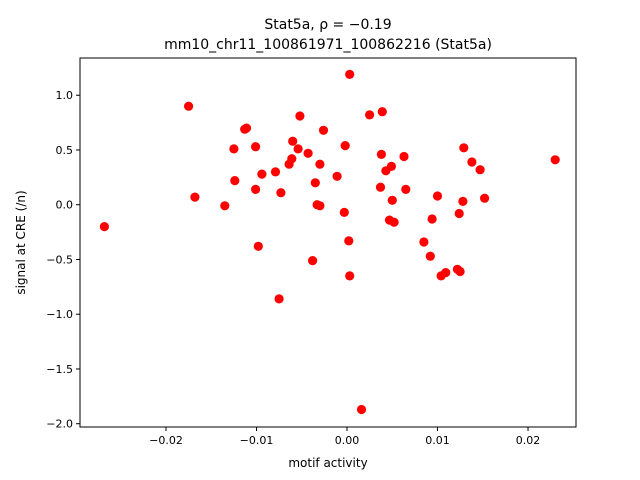 The height and width of the screenshot is (480, 640). Describe the element at coordinates (59, 259) in the screenshot. I see `y-tick-label: −0.5` at that location.